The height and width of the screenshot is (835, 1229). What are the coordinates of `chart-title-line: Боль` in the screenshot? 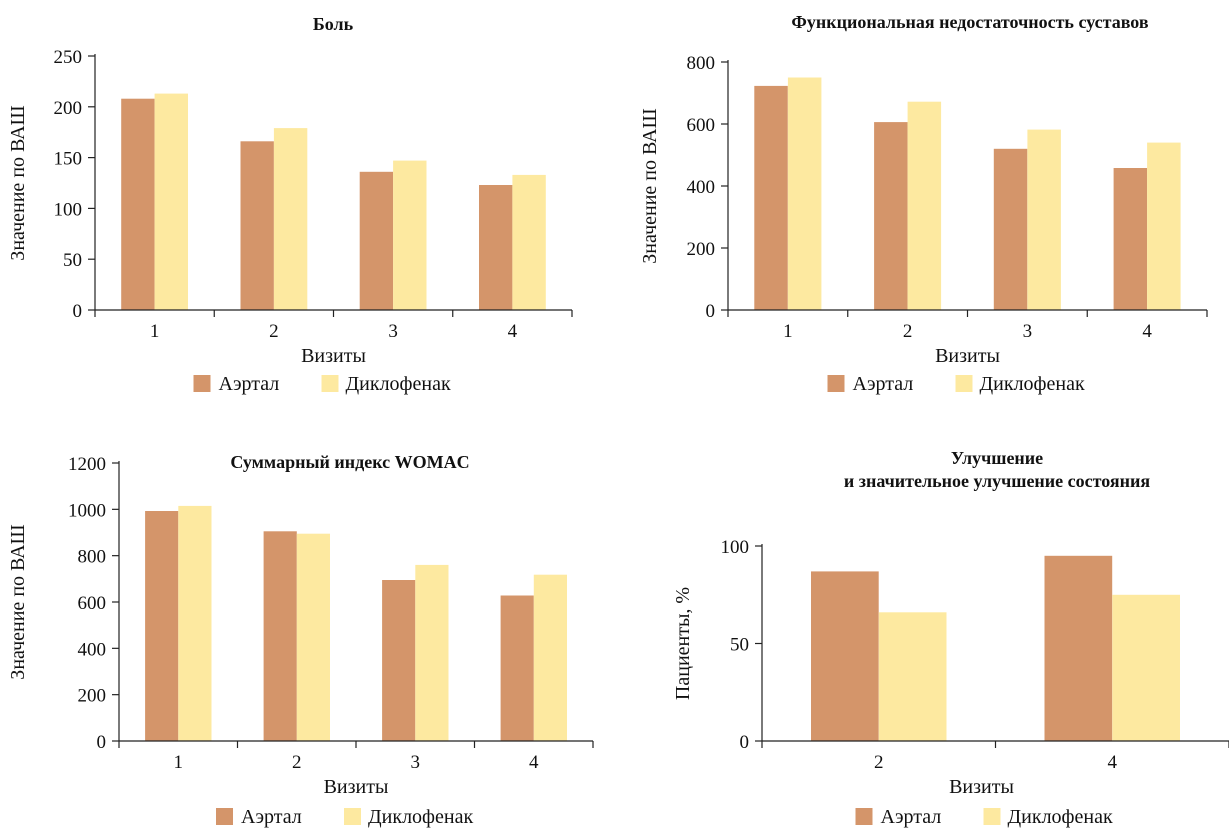 It's located at (333, 24).